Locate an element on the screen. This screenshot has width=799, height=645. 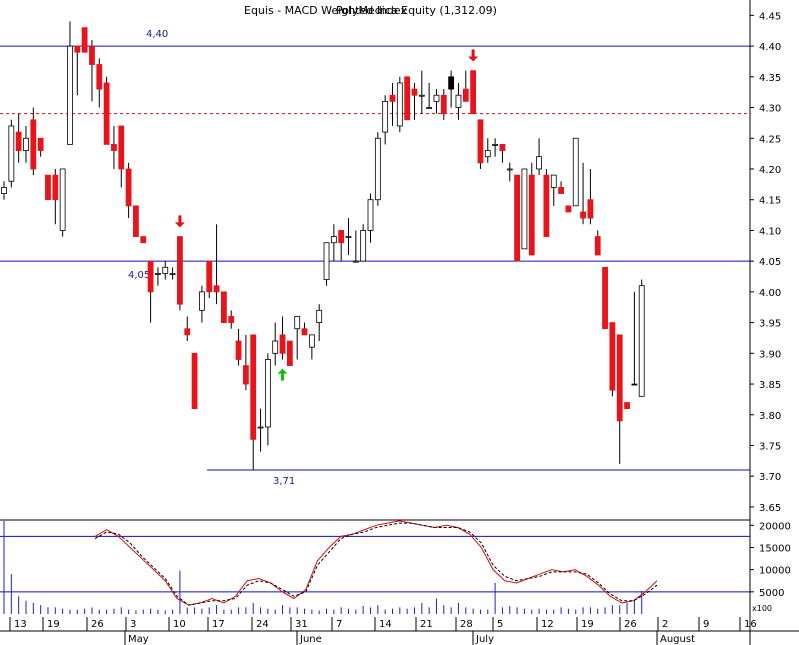
indicator-tick-label: 15000 is located at coordinates (775, 548).